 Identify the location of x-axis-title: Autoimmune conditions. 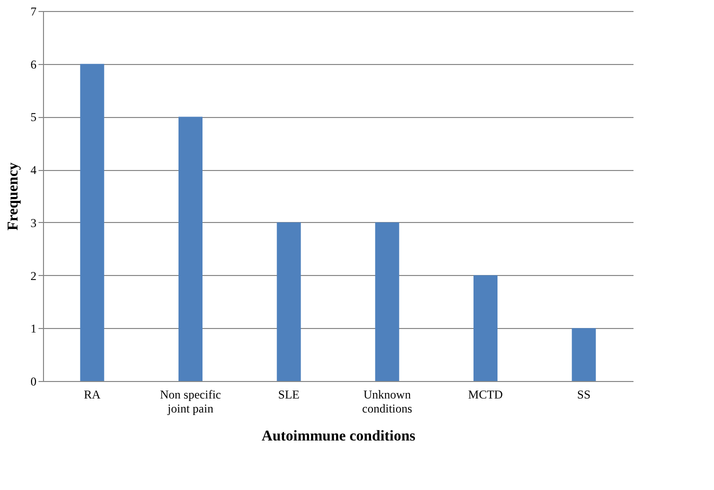
(339, 436).